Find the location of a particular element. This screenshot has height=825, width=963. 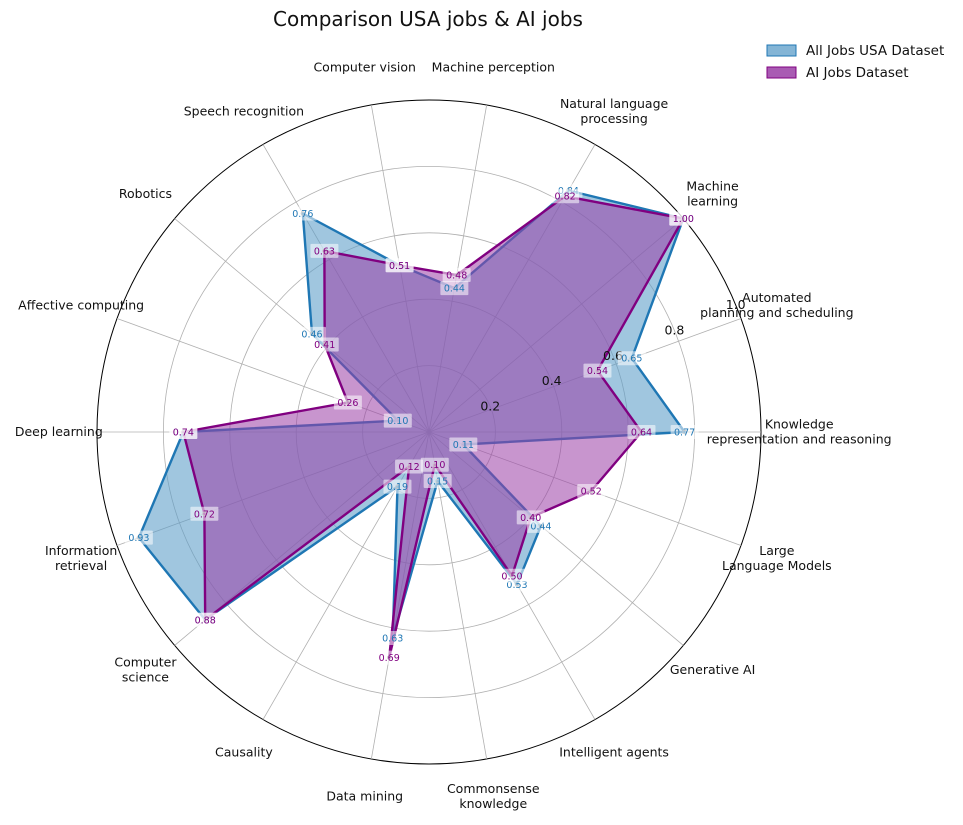

value-label-text: 0.48 is located at coordinates (456, 276).